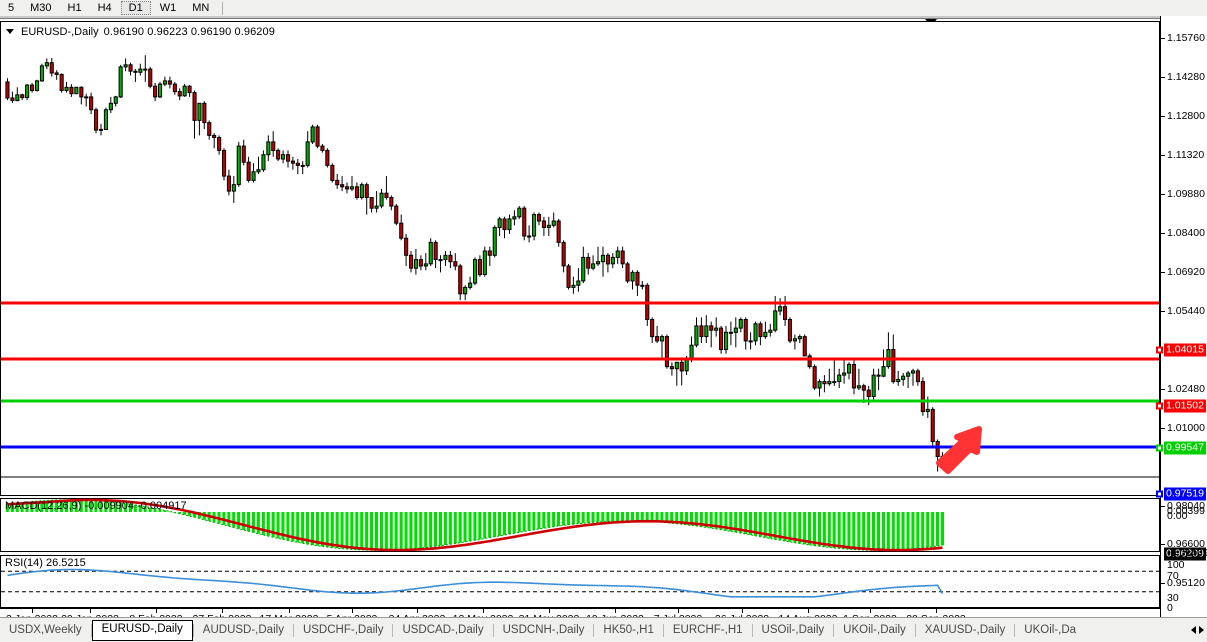 The width and height of the screenshot is (1207, 642). I want to click on chart-tab-usoil-daily: USOil-,Daily, so click(793, 629).